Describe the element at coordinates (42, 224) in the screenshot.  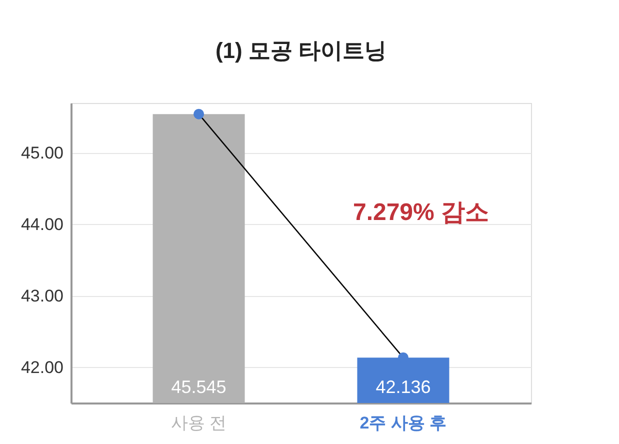
I see `y-tick-label: 44.00` at that location.